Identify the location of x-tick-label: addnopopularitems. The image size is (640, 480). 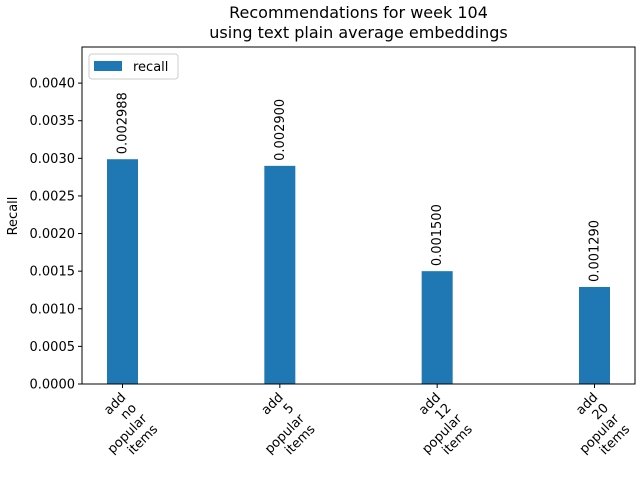
(123, 429).